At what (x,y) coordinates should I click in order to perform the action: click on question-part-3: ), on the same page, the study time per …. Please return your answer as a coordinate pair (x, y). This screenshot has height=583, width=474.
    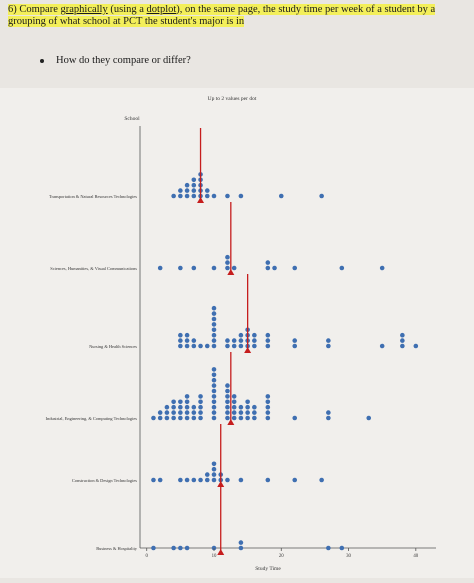
    Looking at the image, I should click on (222, 15).